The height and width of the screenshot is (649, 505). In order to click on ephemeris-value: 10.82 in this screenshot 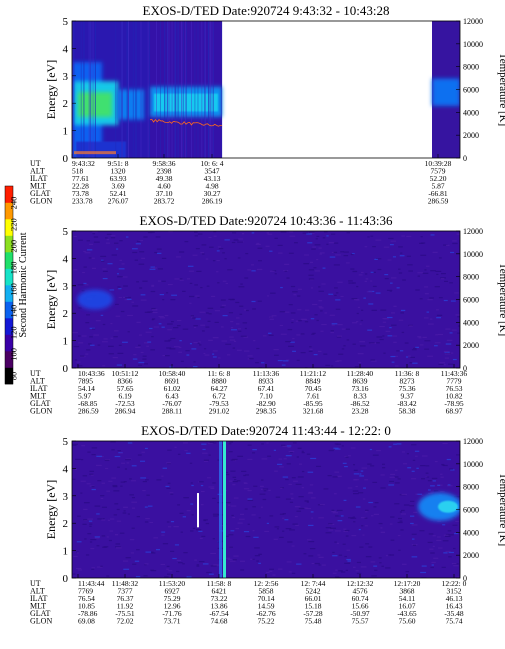, I will do `click(454, 396)`.